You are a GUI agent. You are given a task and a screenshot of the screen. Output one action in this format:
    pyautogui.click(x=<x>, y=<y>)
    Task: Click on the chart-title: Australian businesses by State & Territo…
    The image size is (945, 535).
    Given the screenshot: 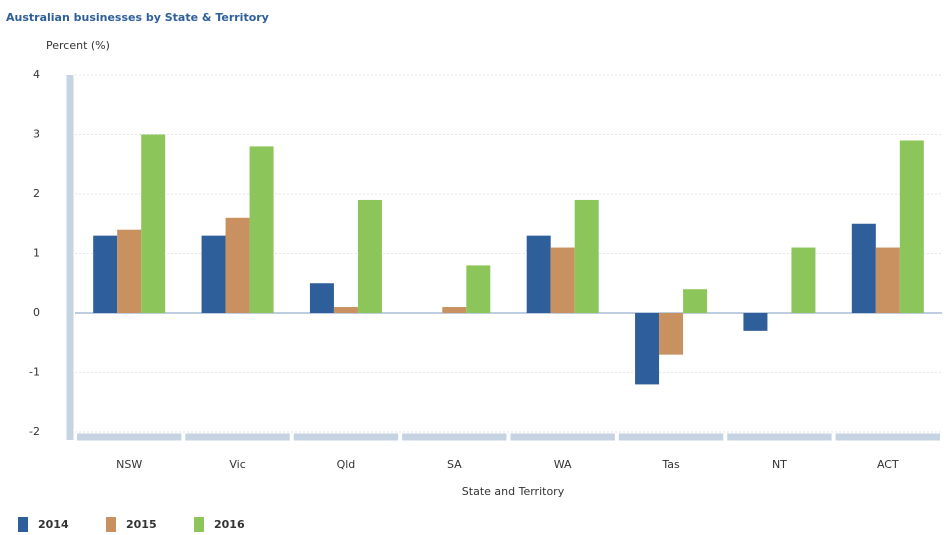 What is the action you would take?
    pyautogui.click(x=137, y=17)
    